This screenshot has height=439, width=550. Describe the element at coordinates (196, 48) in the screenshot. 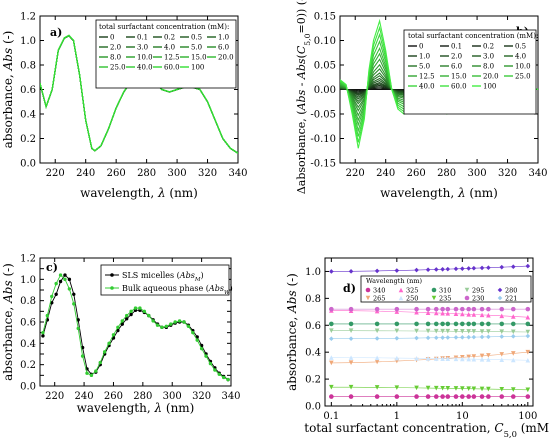

I see `legend-label: 5.0` at that location.